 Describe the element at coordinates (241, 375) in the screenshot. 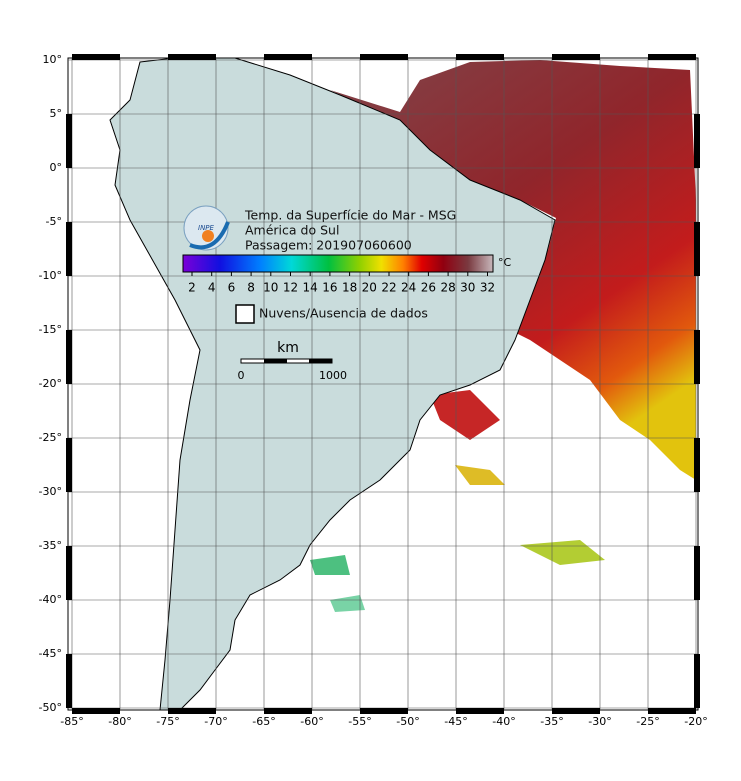

I see `scale-start: 0` at that location.